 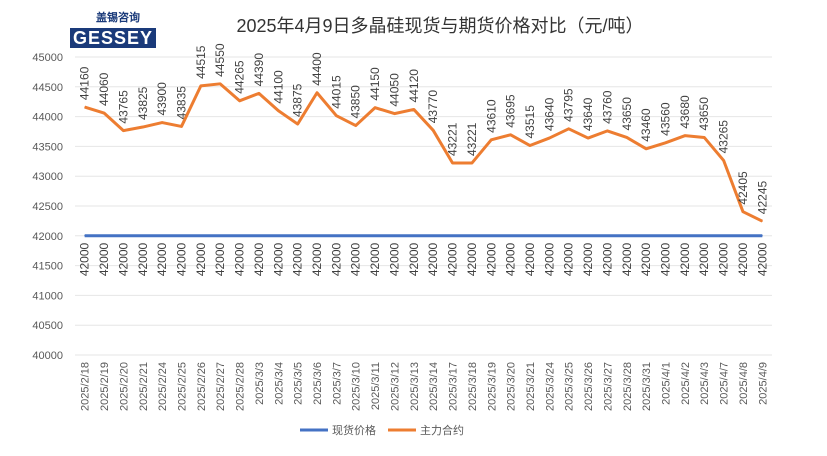 I want to click on x-tick-label: 2025/4/7, so click(x=725, y=383).